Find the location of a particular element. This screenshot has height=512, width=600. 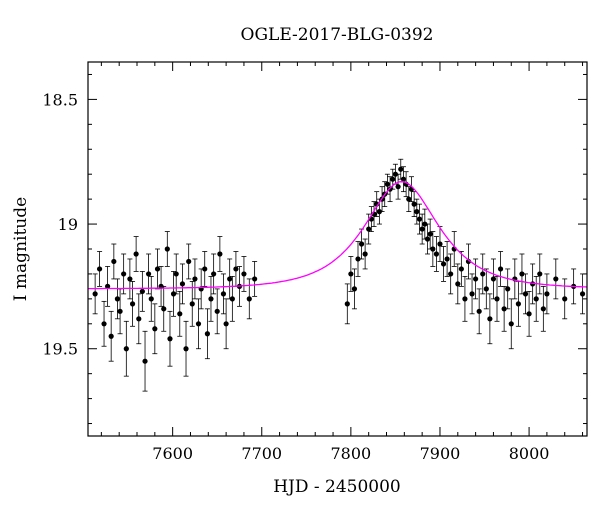

y-tick-label: 19.5 is located at coordinates (60, 349).